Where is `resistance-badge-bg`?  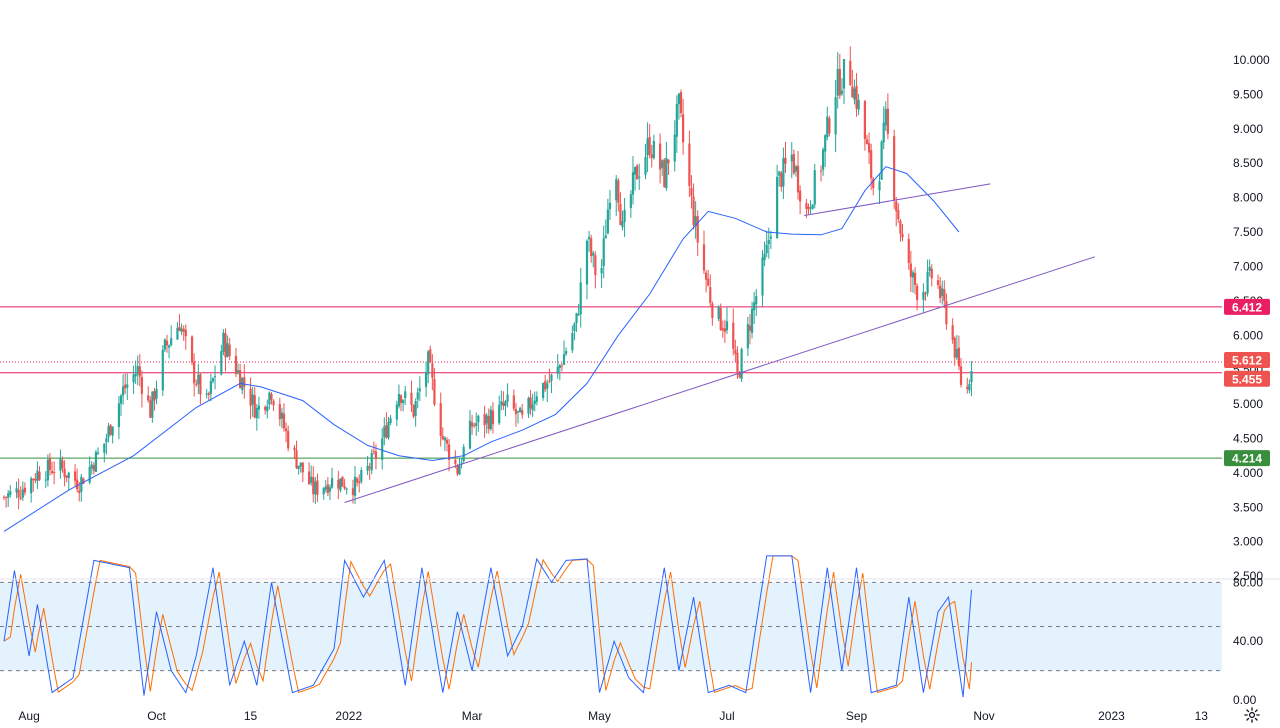 resistance-badge-bg is located at coordinates (1247, 306).